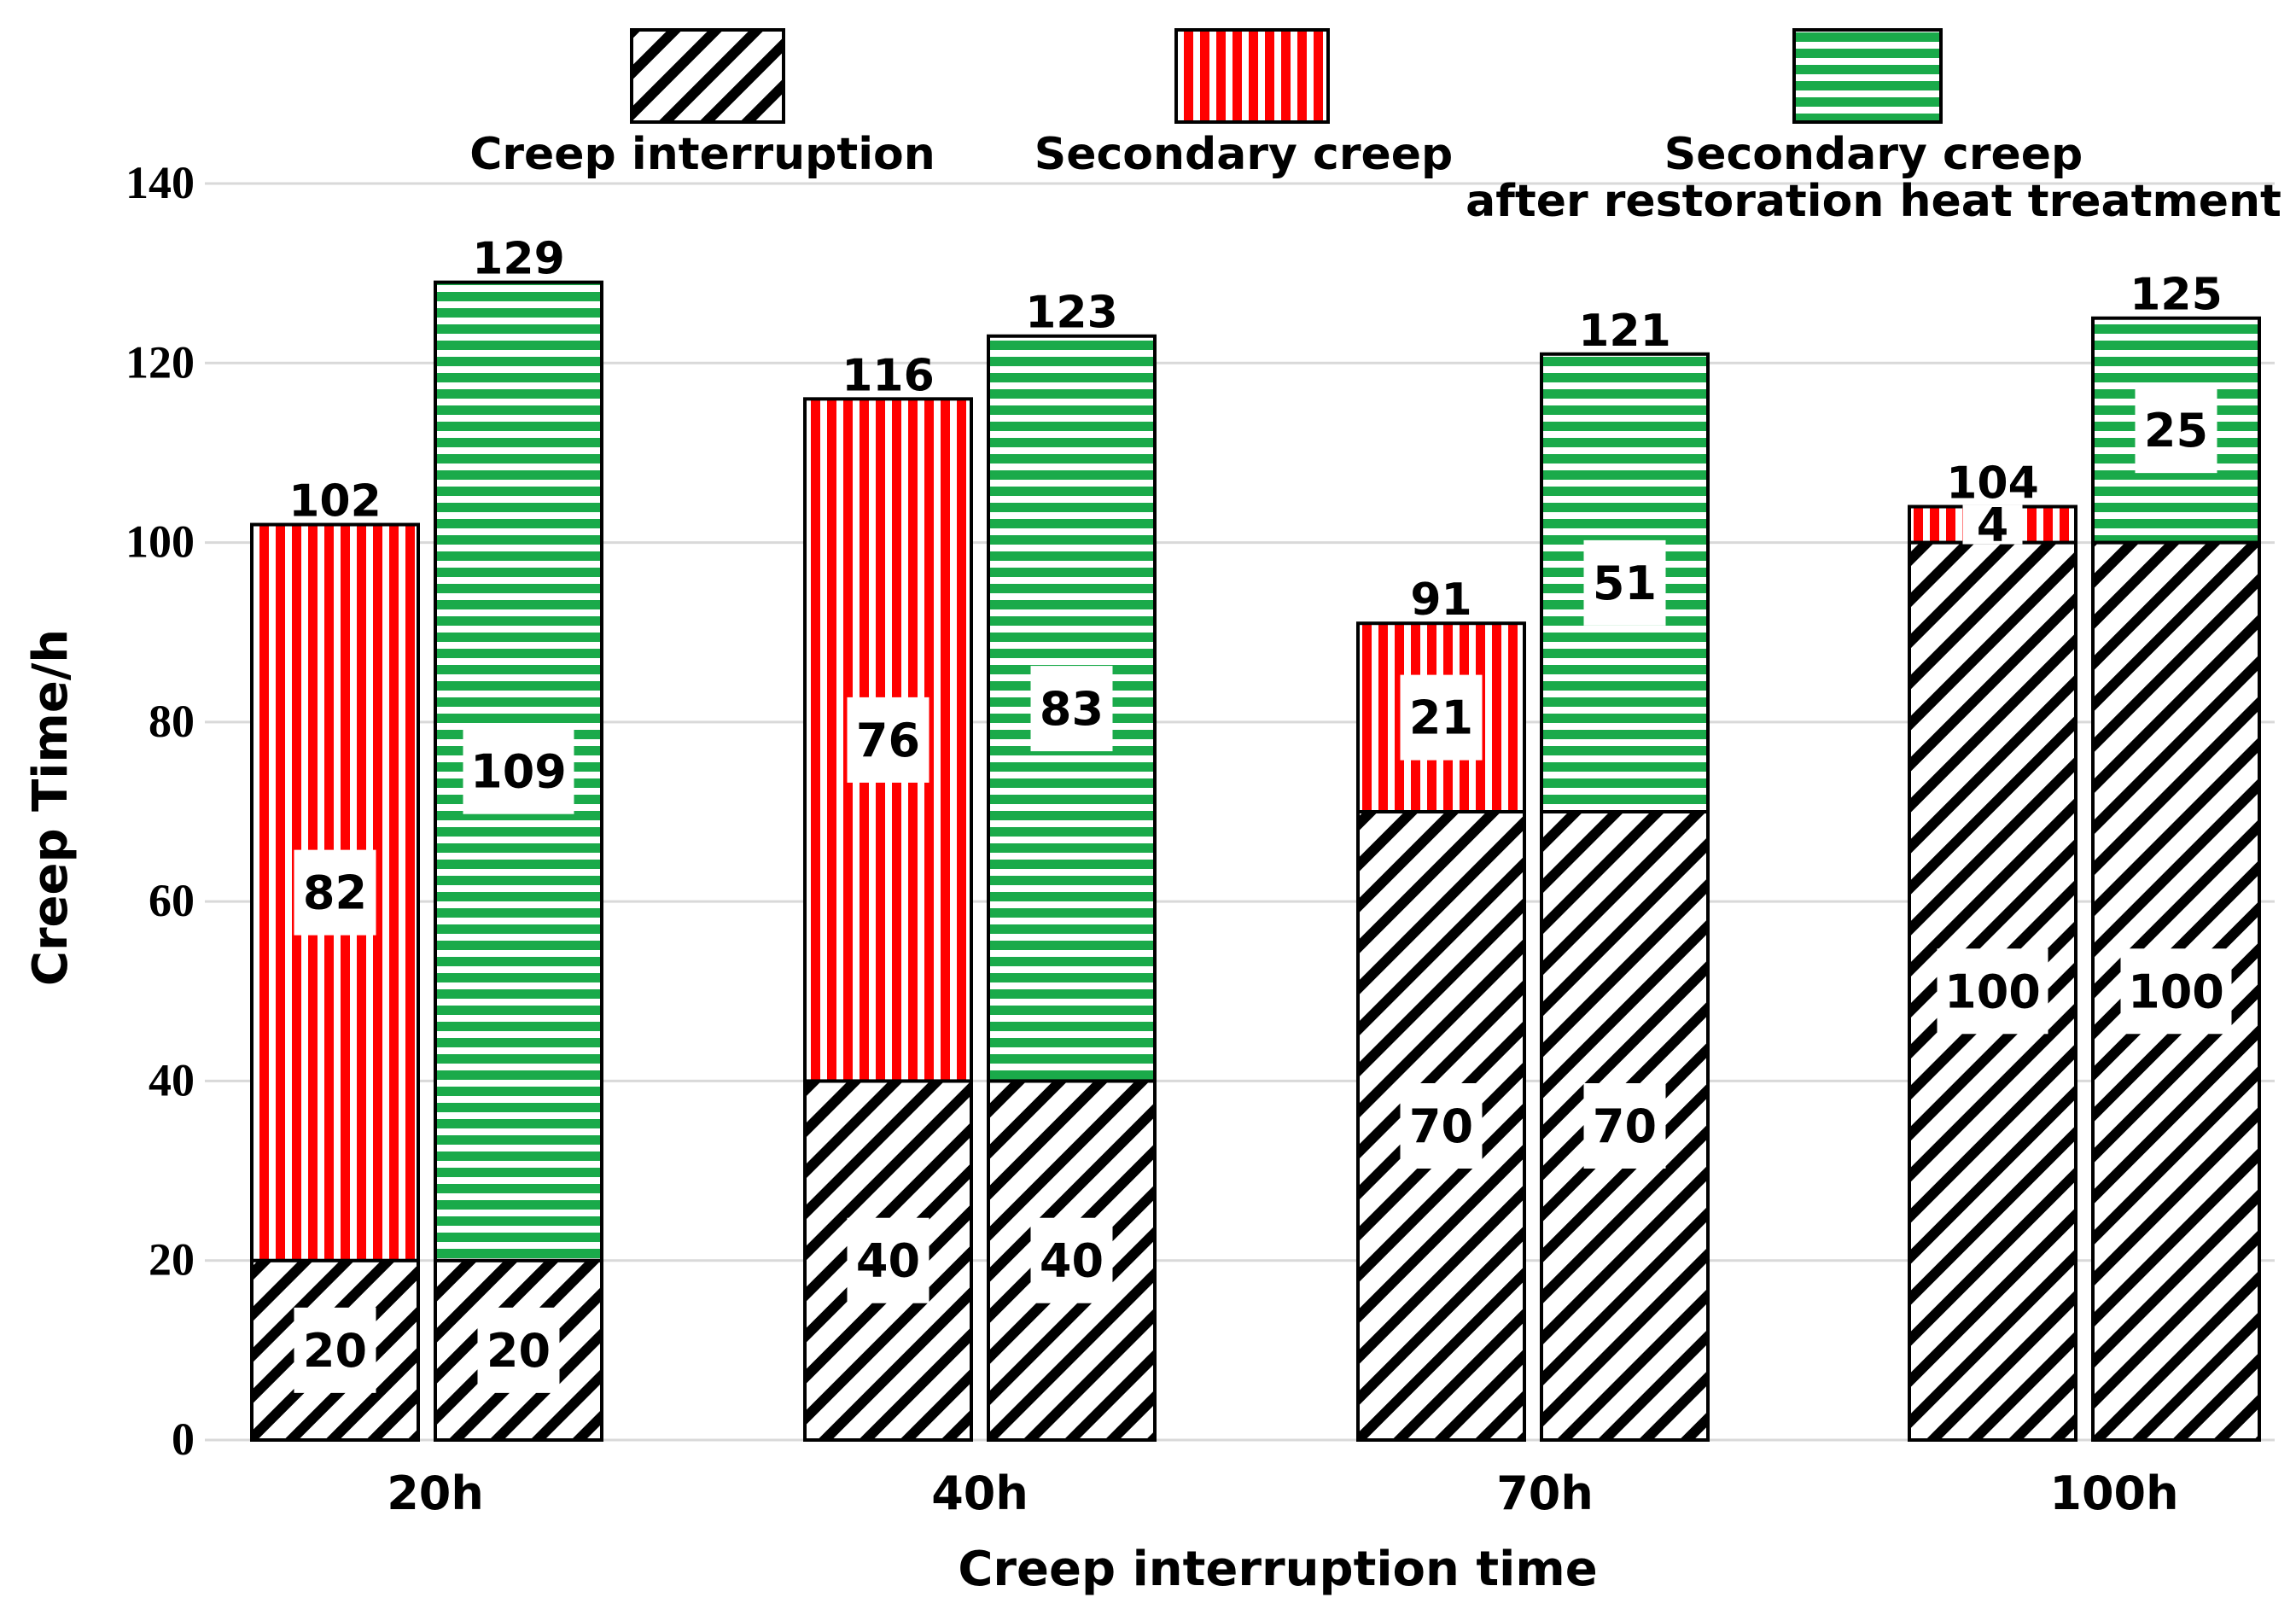 The image size is (2296, 1615). I want to click on segment-value: 82, so click(335, 893).